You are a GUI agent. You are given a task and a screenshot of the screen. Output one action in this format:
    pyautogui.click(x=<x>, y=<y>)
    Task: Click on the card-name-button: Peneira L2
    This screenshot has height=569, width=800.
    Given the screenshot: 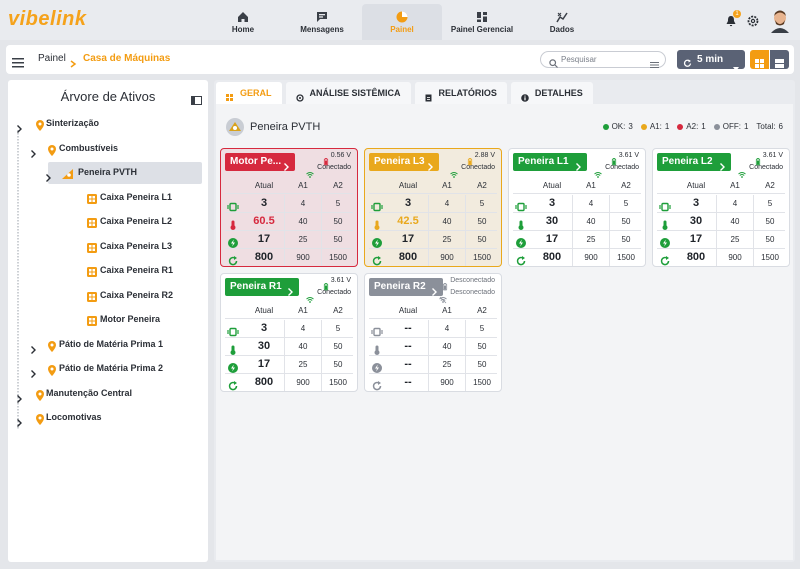 What is the action you would take?
    pyautogui.click(x=694, y=162)
    